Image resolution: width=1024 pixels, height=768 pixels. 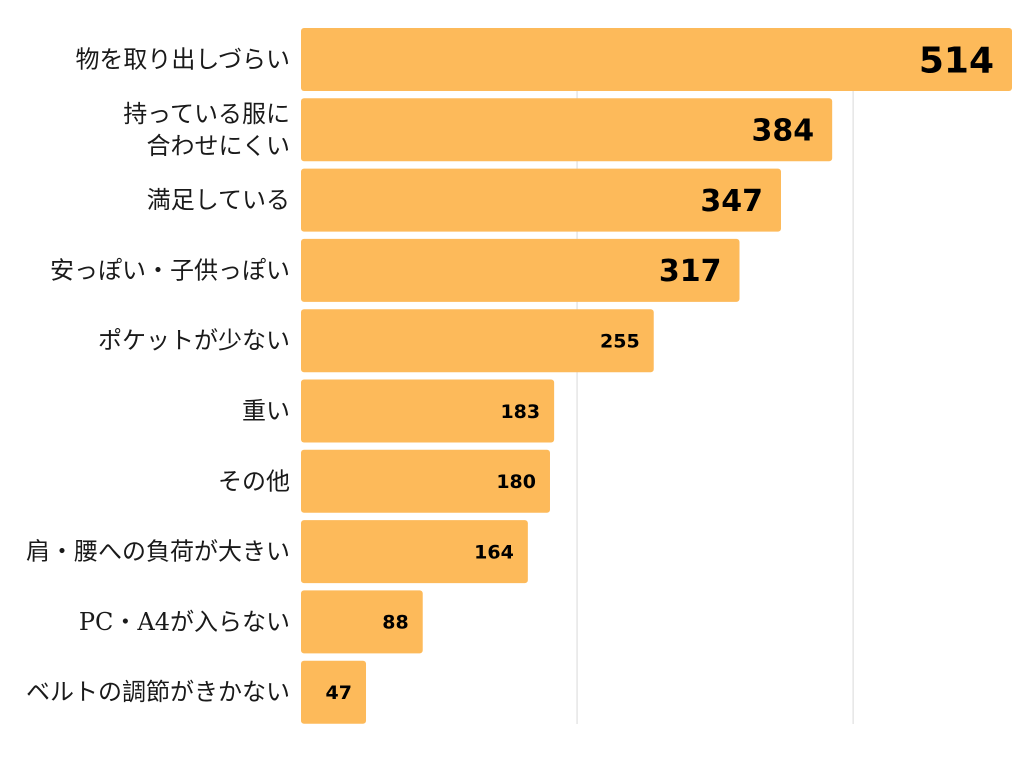 What do you see at coordinates (182, 60) in the screenshot?
I see `category-label-1: 物を取り出しづらい` at bounding box center [182, 60].